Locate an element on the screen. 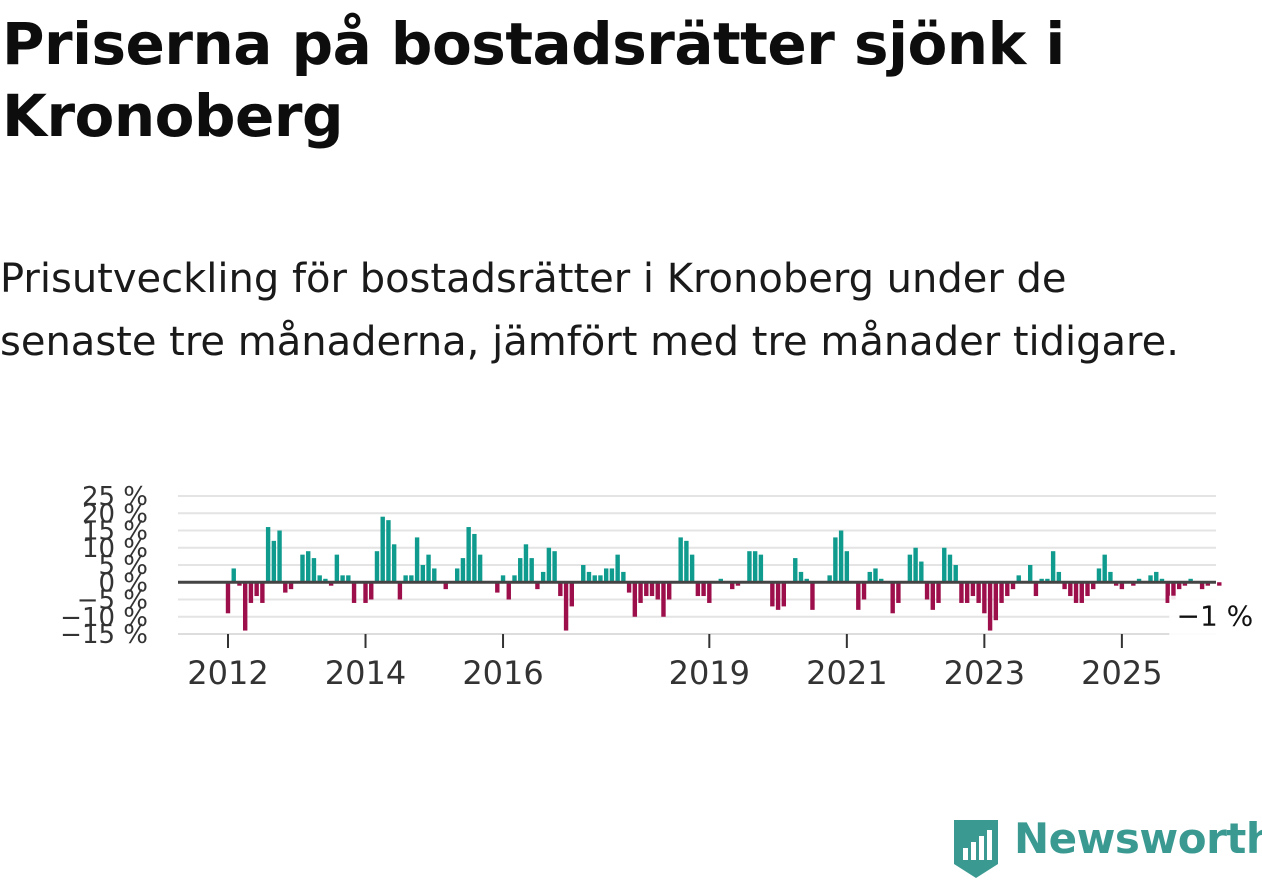 This screenshot has width=1262, height=880. bars is located at coordinates (723, 573).